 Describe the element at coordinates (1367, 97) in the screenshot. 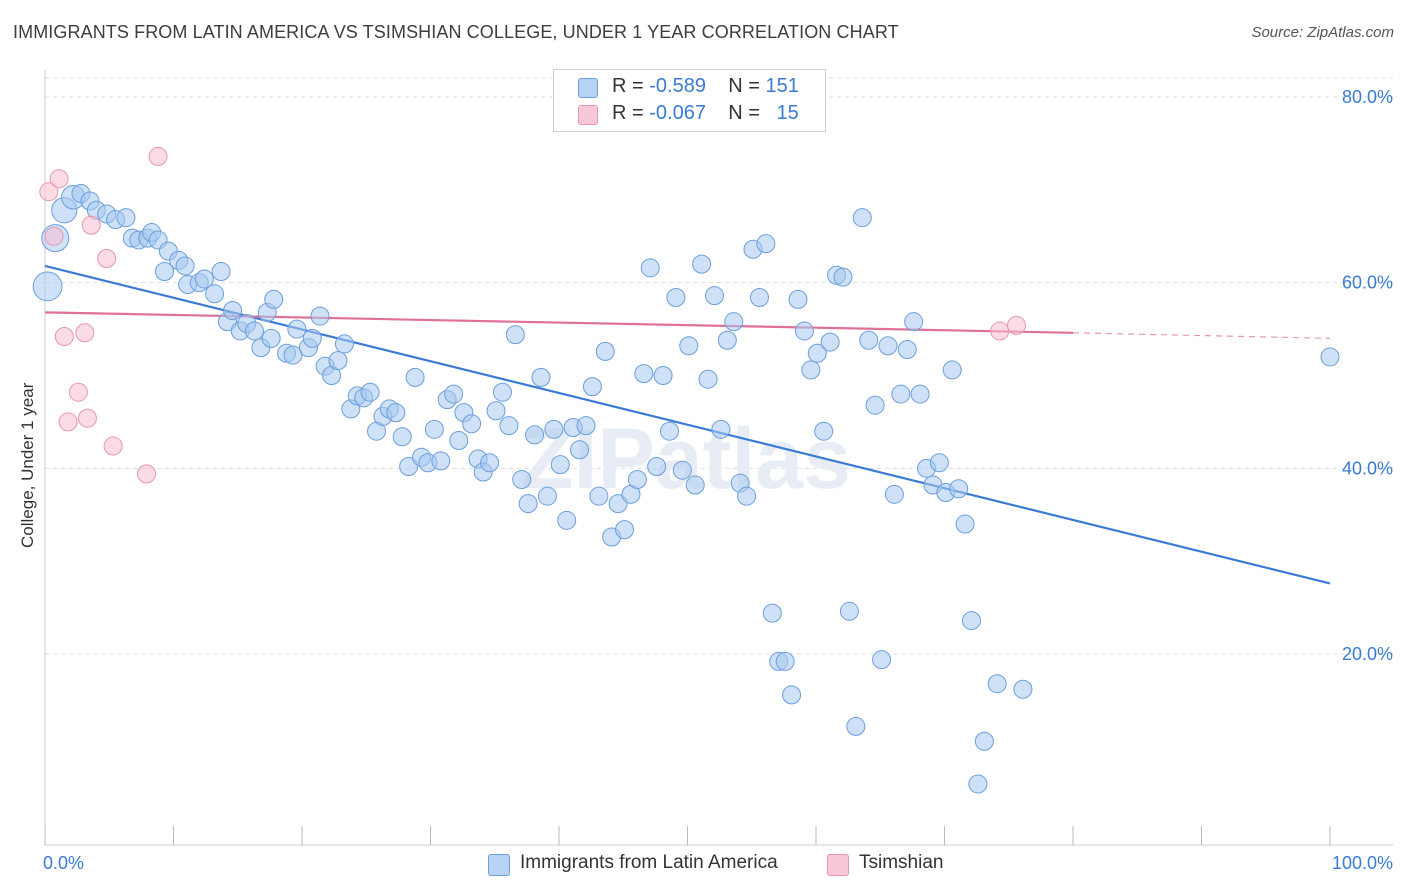

I see `y-tick-label: 80.0%` at that location.